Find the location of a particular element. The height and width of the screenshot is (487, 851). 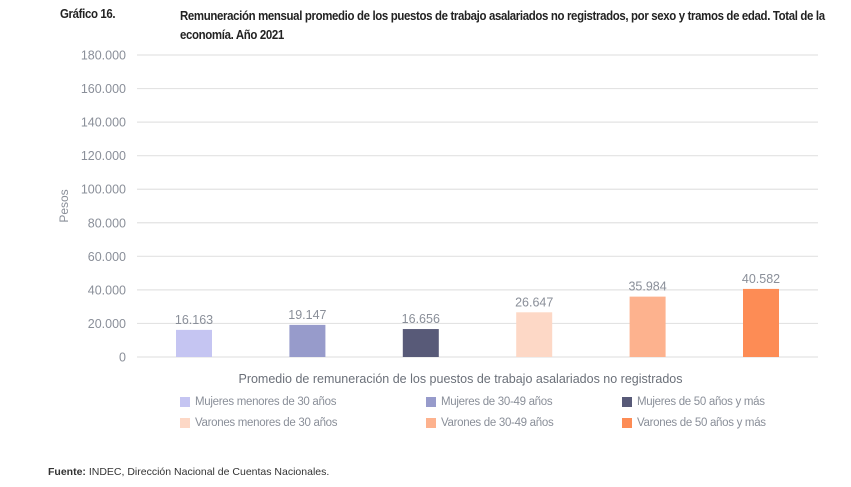

y-tick-label: 140.000 is located at coordinates (103, 123).